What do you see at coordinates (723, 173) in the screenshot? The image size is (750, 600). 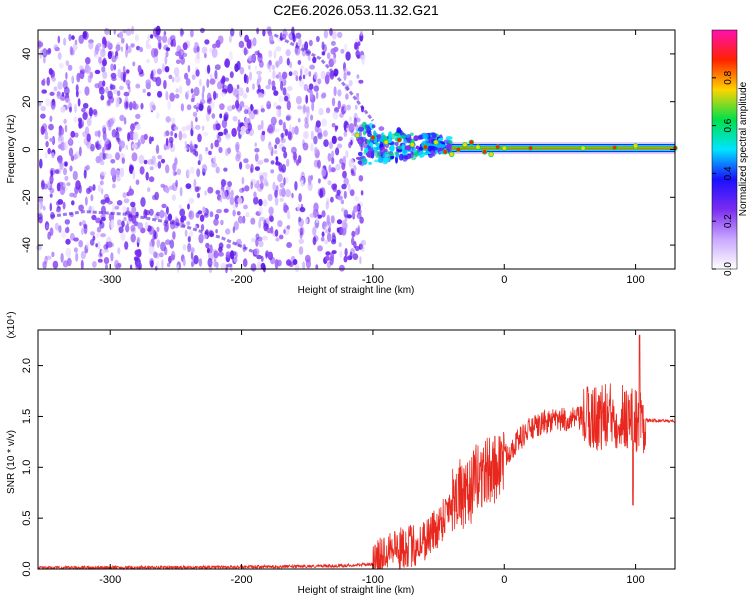 I see `colorbar-ticks: 0.0 0.2 0.4 0.6 0.8` at bounding box center [723, 173].